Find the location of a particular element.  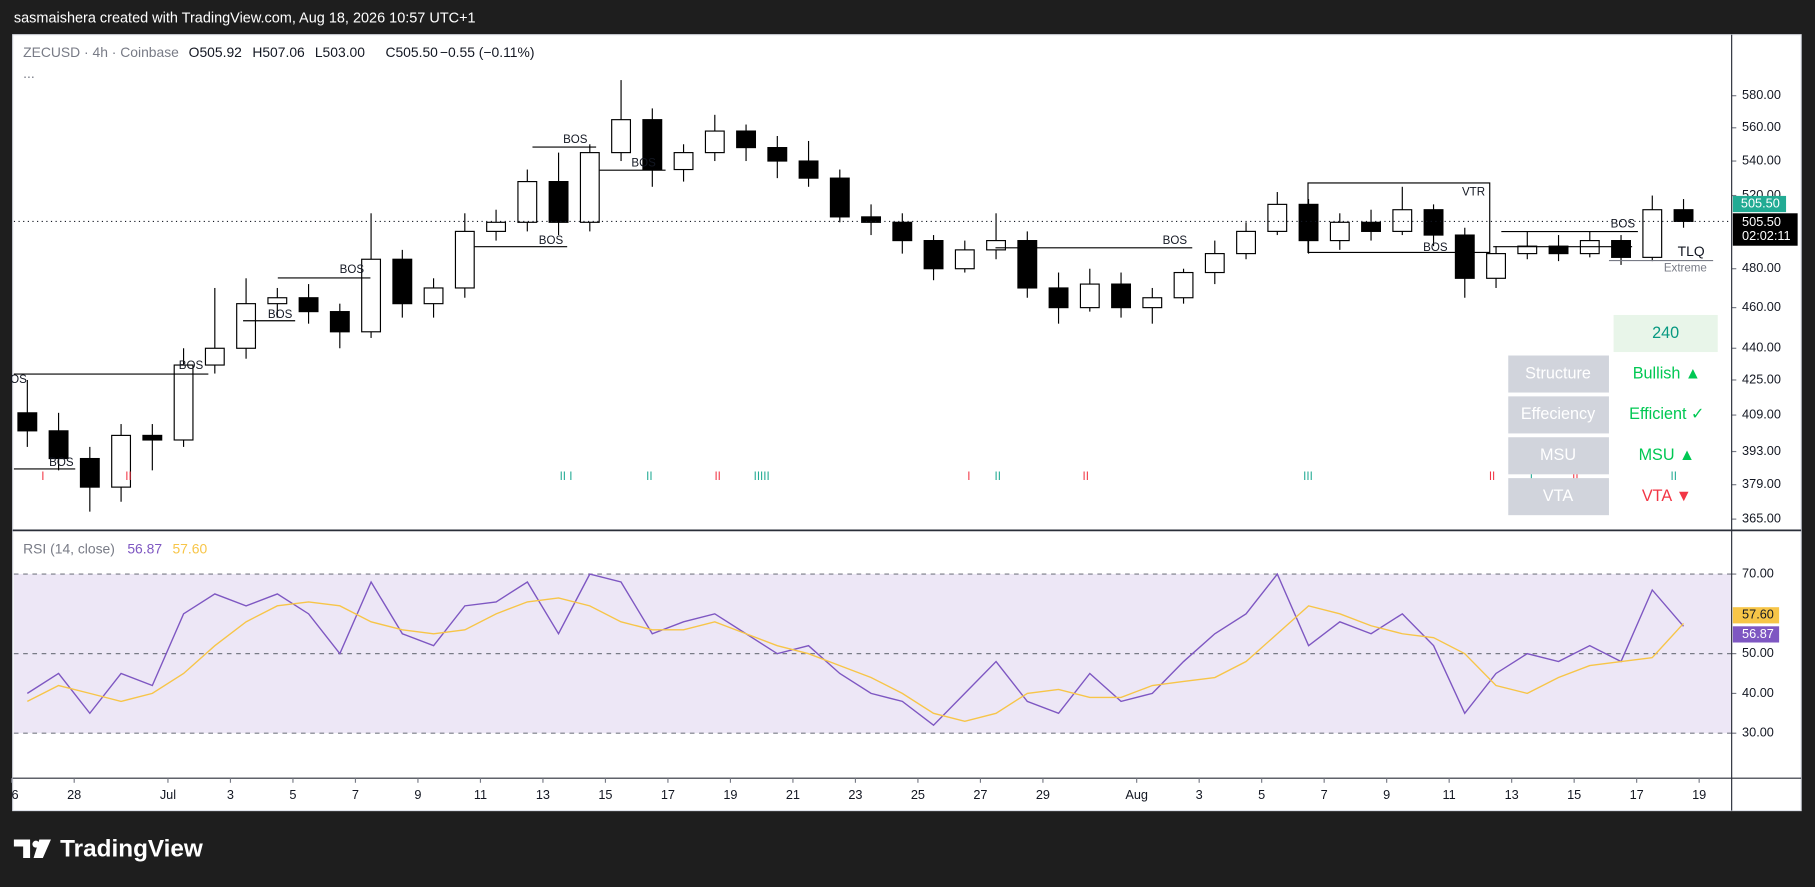

annotation: OS is located at coordinates (18, 380).